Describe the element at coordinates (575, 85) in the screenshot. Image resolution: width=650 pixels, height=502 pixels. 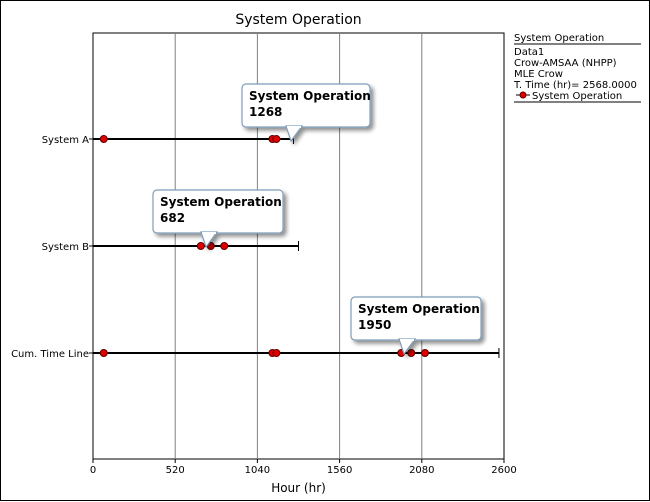
I see `legend-info-line: T. Time (hr)= 2568.0000` at that location.